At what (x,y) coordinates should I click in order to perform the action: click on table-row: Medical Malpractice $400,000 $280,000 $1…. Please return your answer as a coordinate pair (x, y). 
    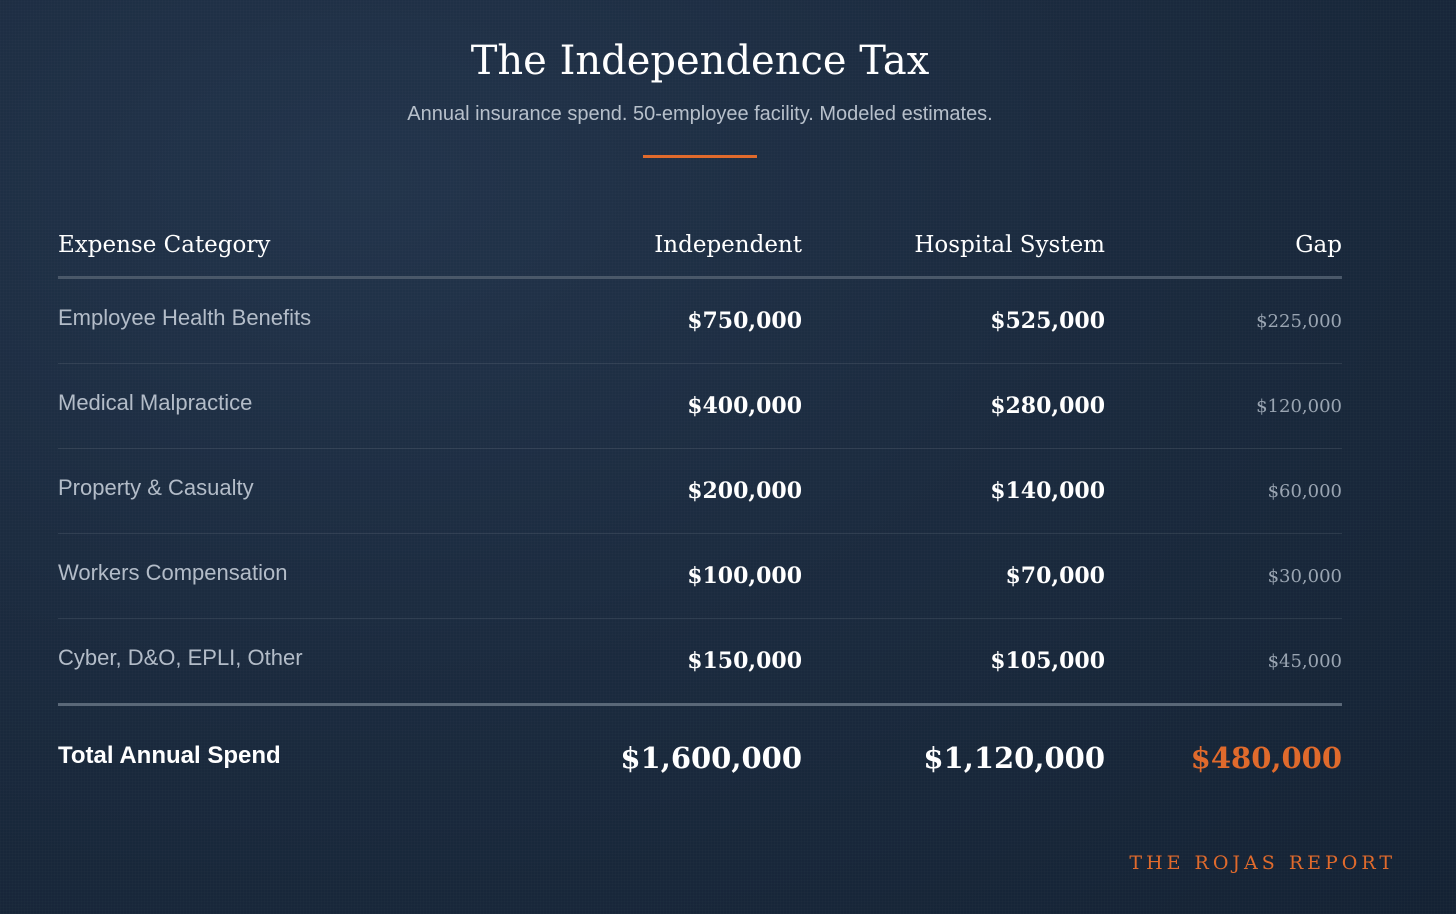
    Looking at the image, I should click on (700, 406).